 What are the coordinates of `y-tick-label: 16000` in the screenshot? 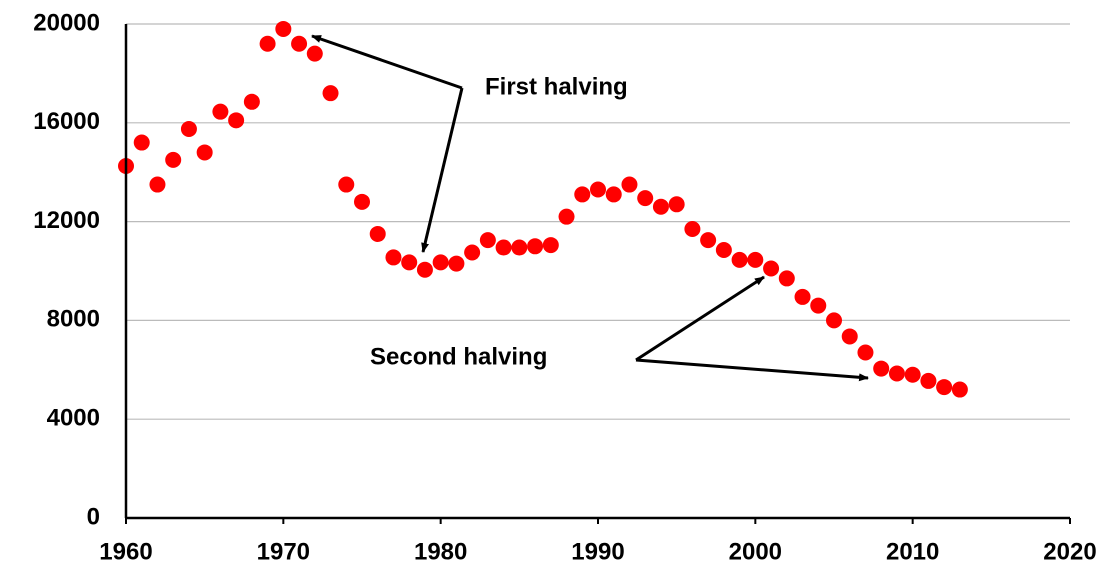 It's located at (66, 121).